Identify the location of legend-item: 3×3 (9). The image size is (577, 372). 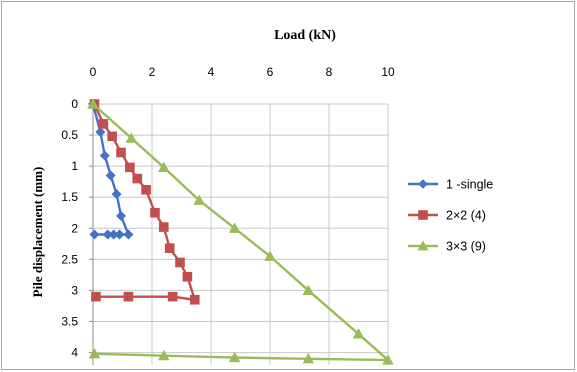
(447, 247).